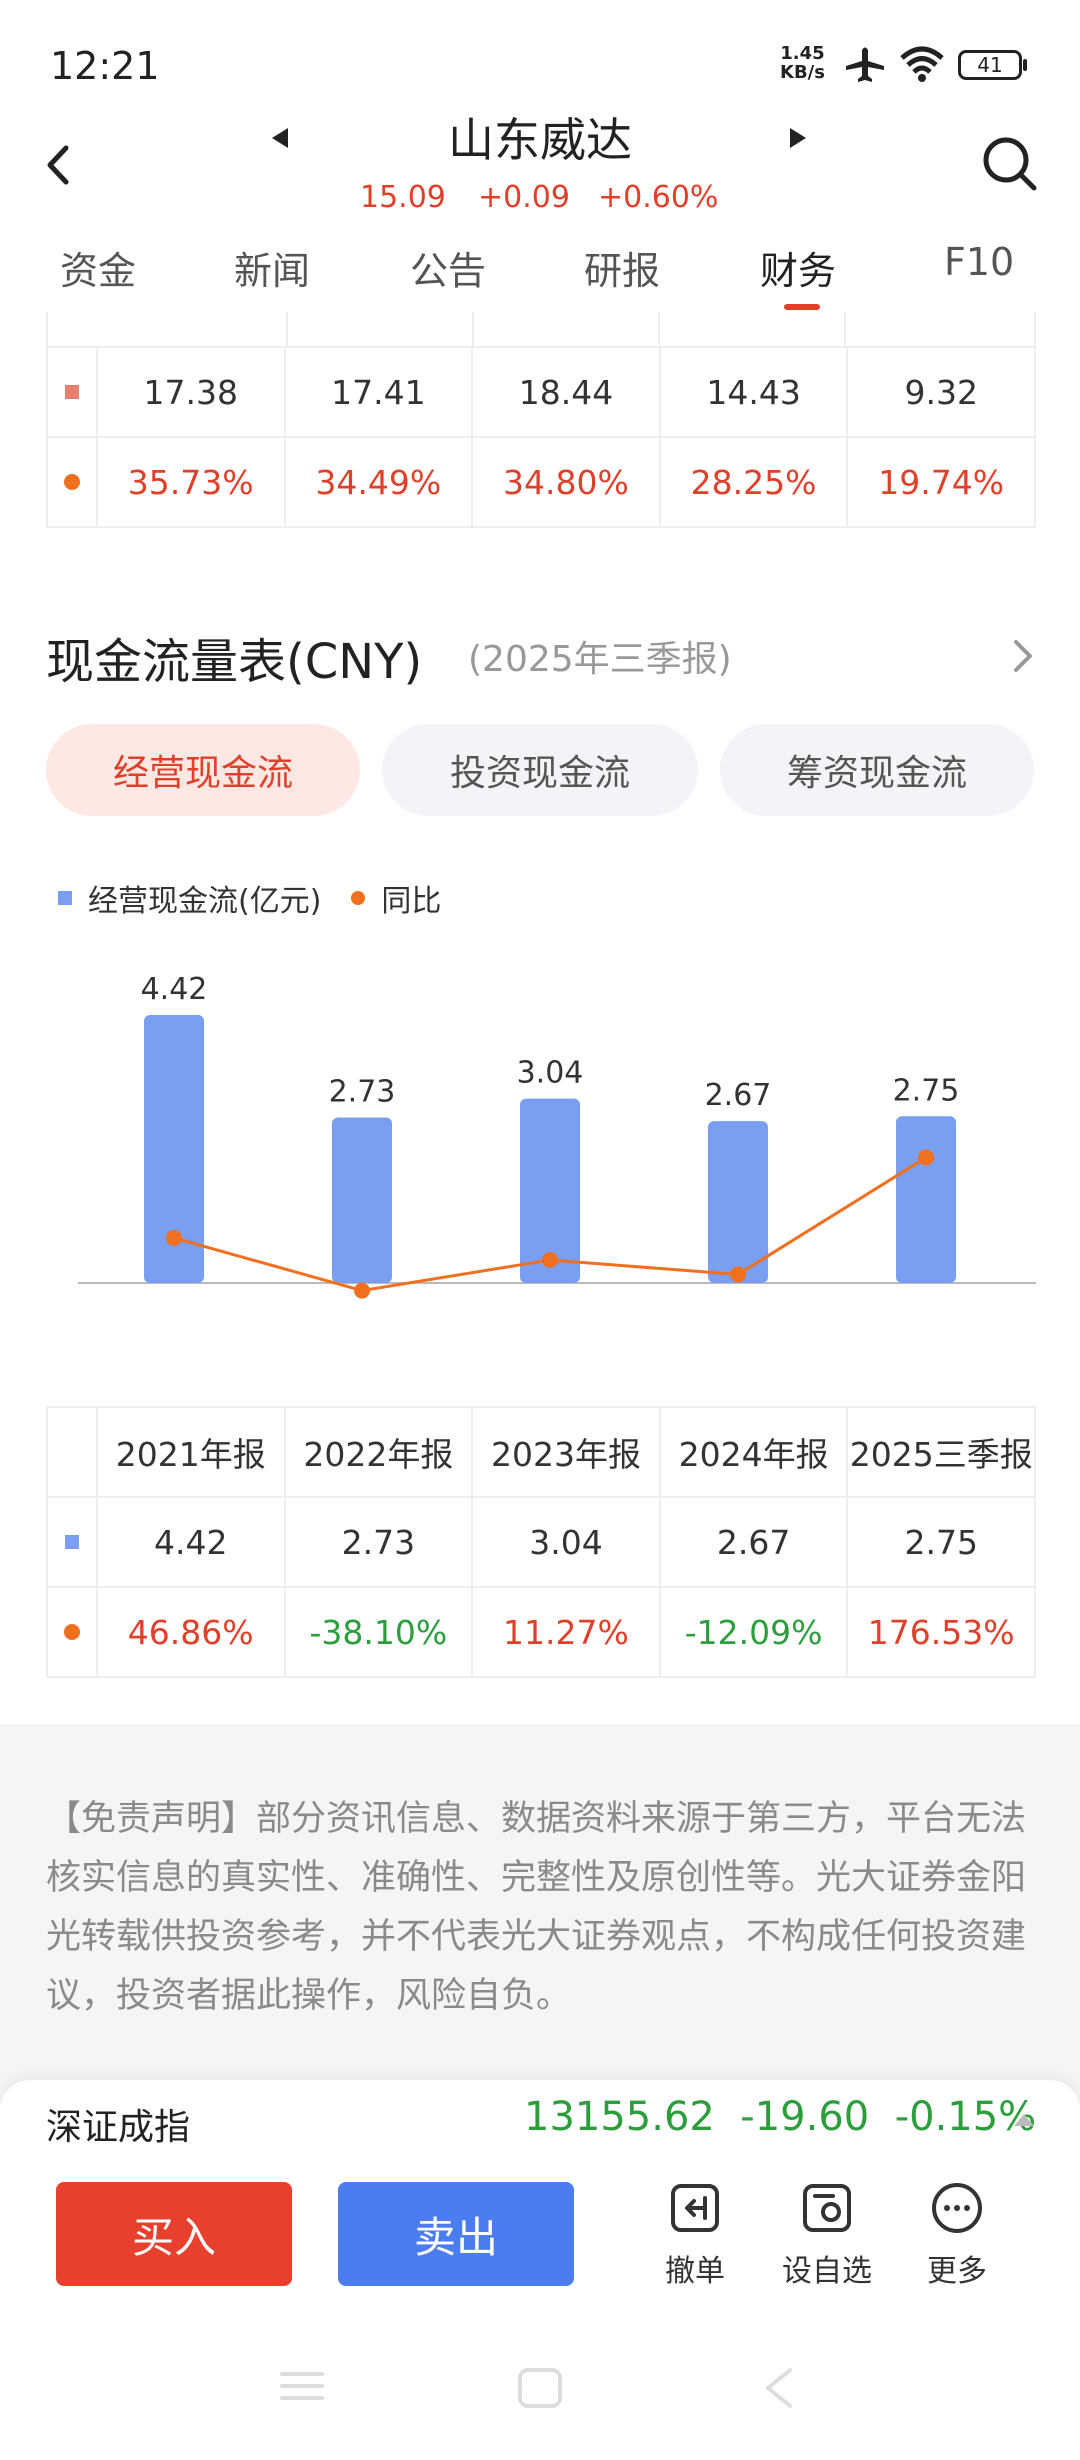 This screenshot has height=2460, width=1080. I want to click on watchlist-icon, so click(827, 2208).